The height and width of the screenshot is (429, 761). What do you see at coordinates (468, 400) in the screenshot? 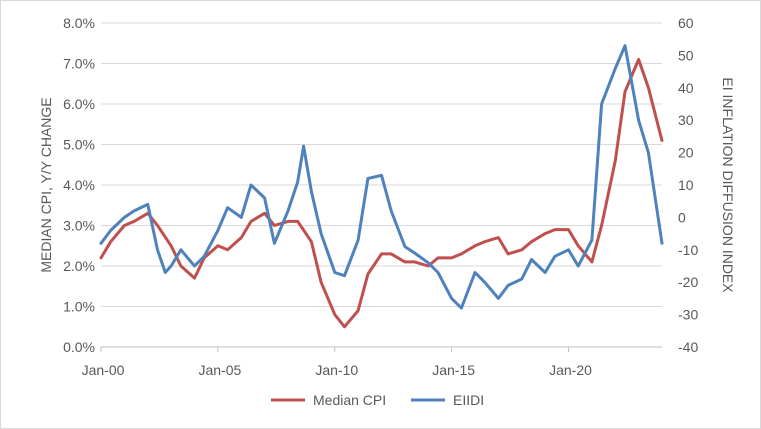
I see `legend-label-eiidi: EIIDI` at bounding box center [468, 400].